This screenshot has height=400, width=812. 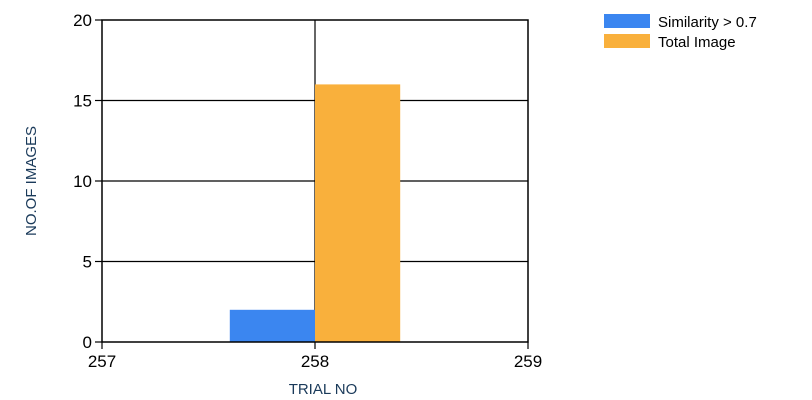 I want to click on y-tick-label: 5, so click(x=87, y=262).